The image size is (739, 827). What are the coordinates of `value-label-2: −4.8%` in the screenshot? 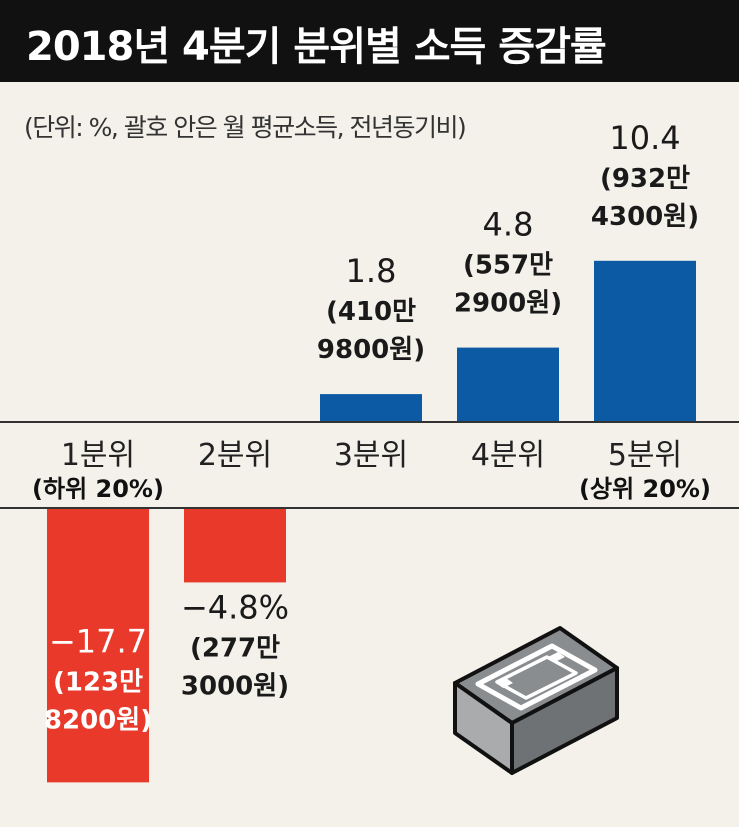 It's located at (235, 607).